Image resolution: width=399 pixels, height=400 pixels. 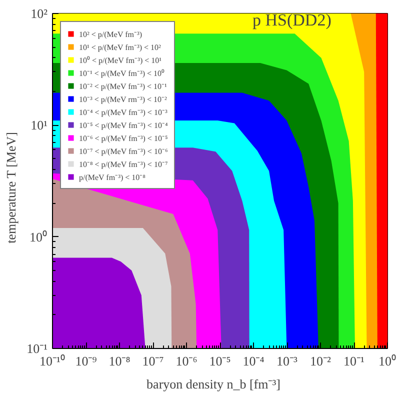 I want to click on y-tick-label: 10¹, so click(x=39, y=125).